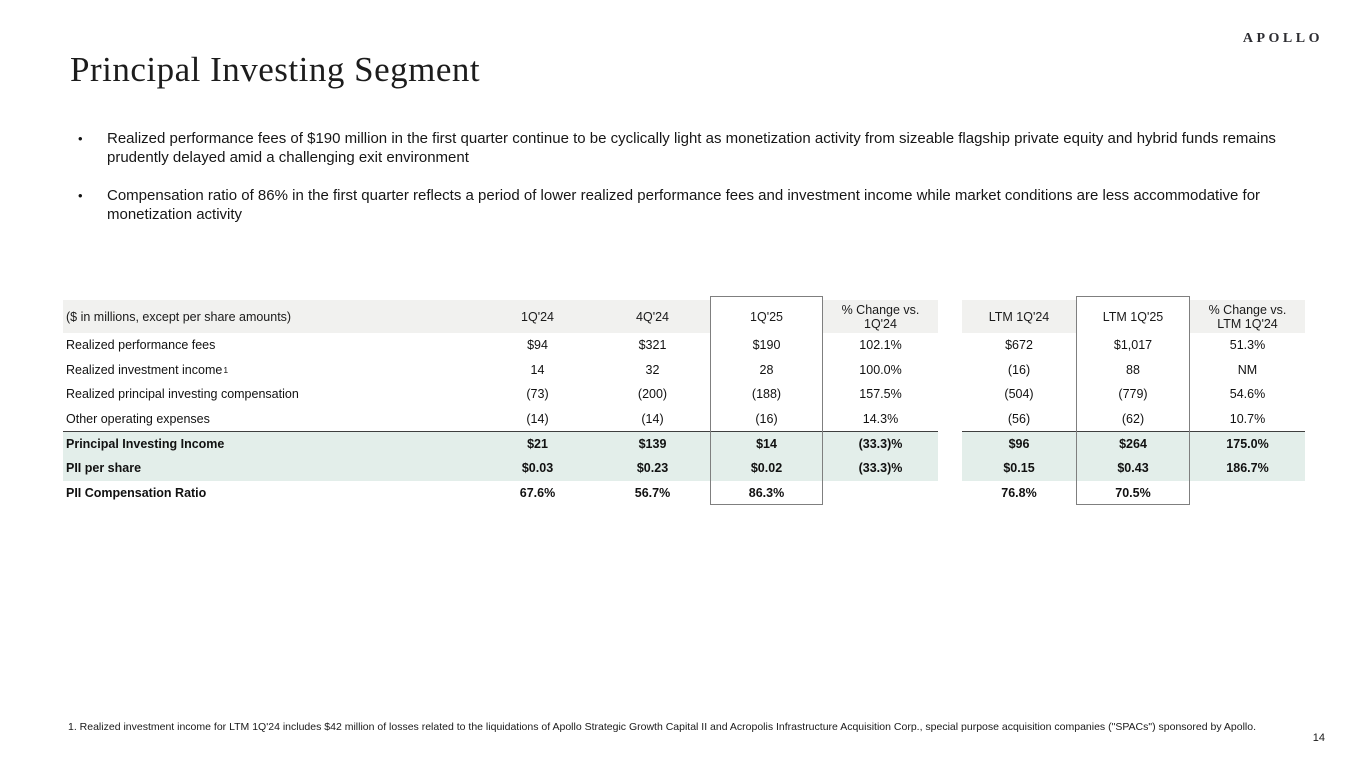 This screenshot has width=1365, height=768. I want to click on table-header-cell: % Change vs. 1Q'24, so click(880, 316).